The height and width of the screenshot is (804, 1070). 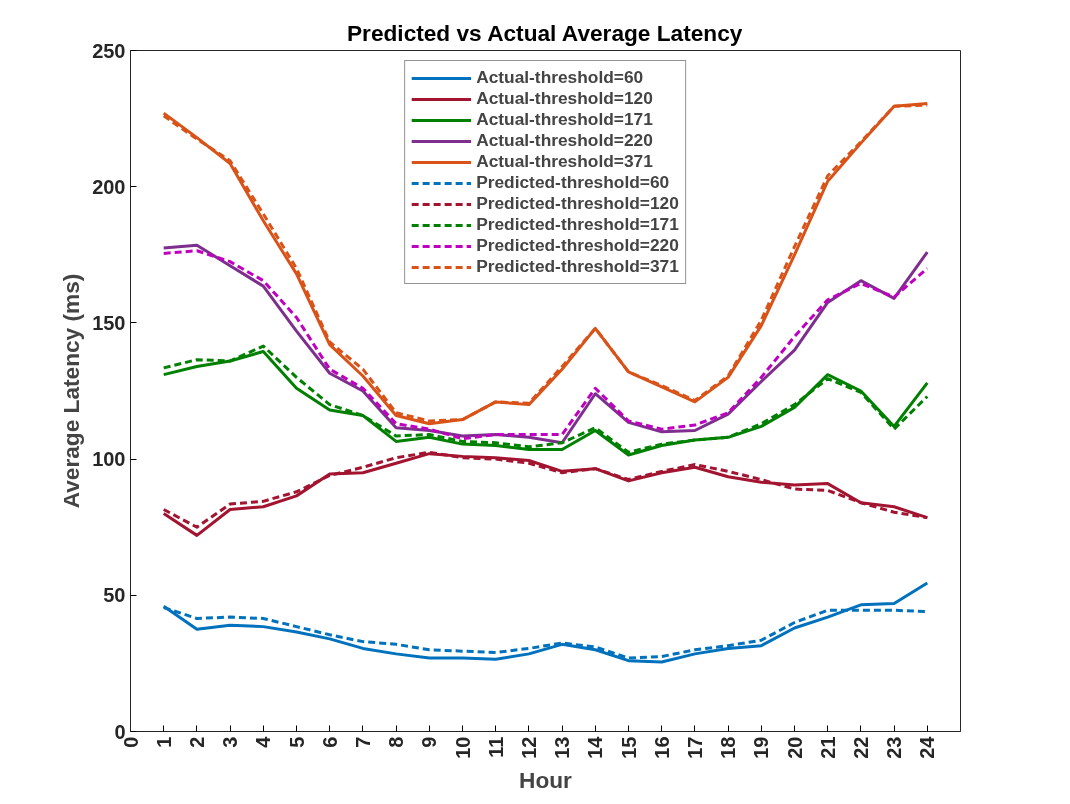 I want to click on legend-label: Predicted-threshold=371, so click(x=577, y=266).